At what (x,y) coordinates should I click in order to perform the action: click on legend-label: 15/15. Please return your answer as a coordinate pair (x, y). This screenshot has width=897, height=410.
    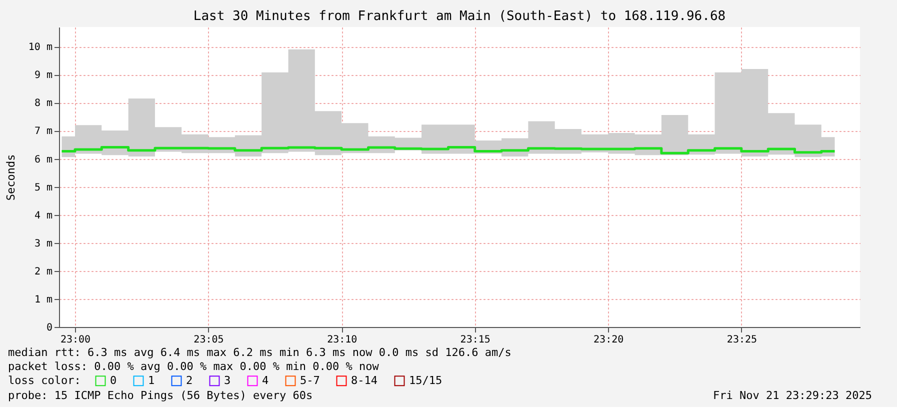
    Looking at the image, I should click on (425, 380).